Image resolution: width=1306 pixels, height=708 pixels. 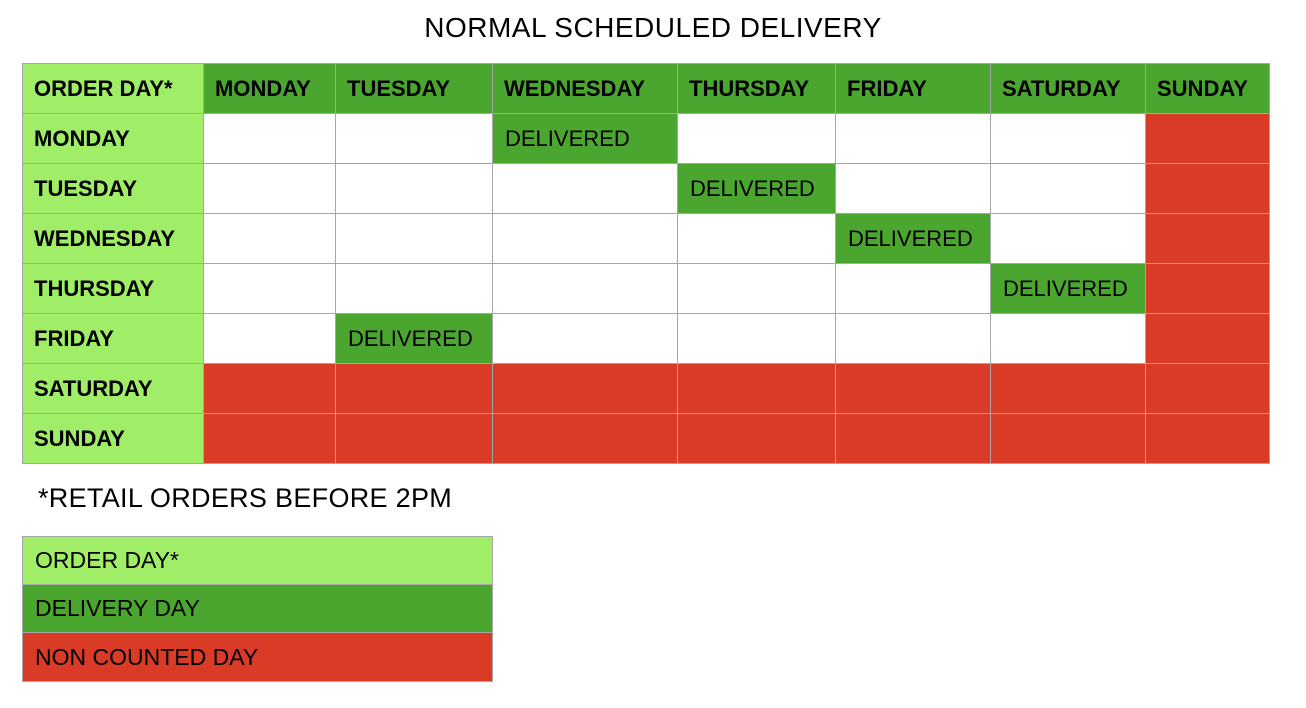 What do you see at coordinates (113, 88) in the screenshot?
I see `column-header-order-day: ORDER DAY*` at bounding box center [113, 88].